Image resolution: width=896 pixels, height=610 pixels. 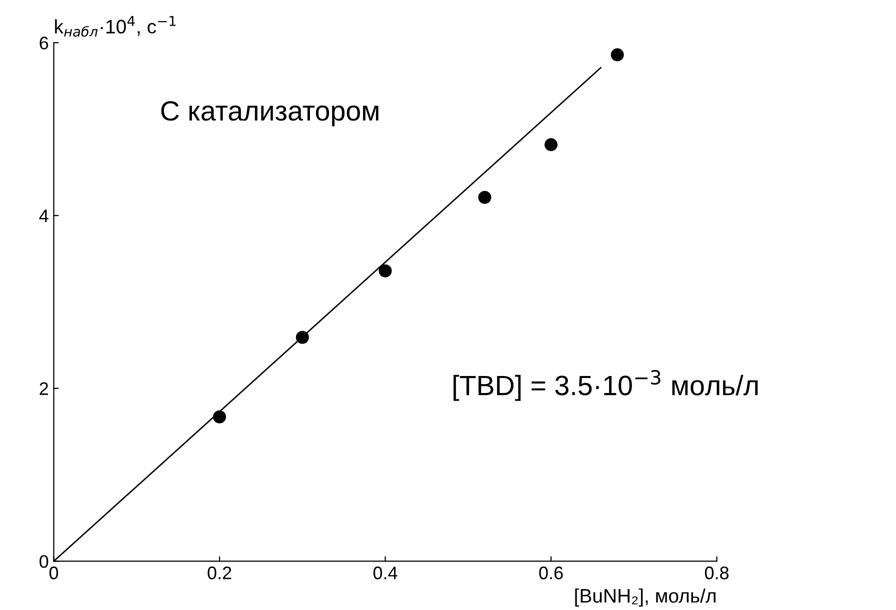 I want to click on x-tick-label: 0, so click(x=53, y=573).